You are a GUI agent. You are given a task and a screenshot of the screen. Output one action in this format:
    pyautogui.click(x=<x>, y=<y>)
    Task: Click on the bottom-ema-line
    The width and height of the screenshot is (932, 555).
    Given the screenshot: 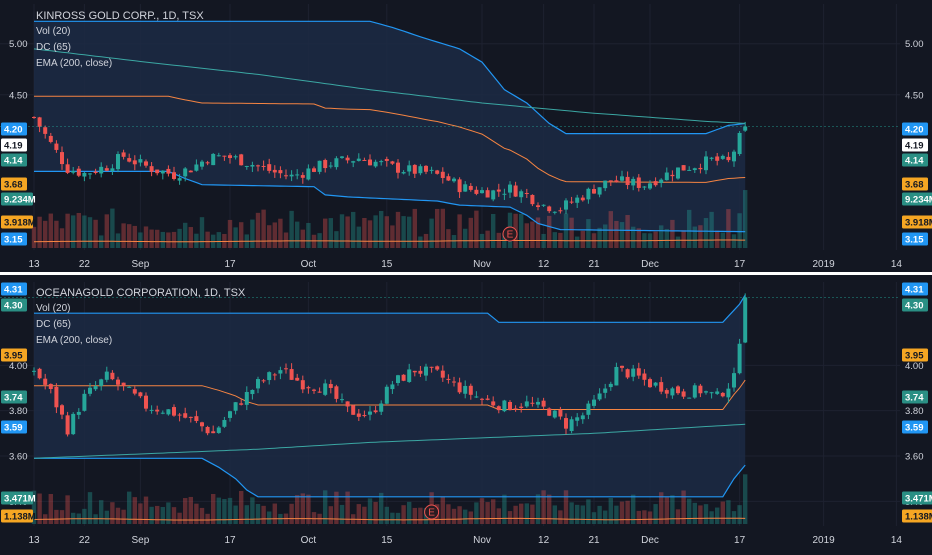 What is the action you would take?
    pyautogui.click(x=389, y=441)
    